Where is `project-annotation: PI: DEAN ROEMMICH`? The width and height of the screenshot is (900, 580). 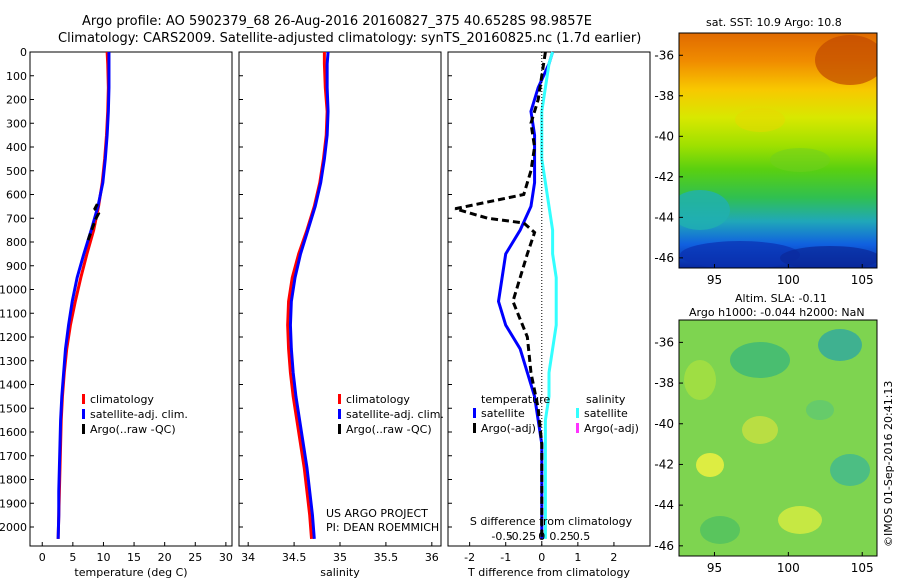 project-annotation: PI: DEAN ROEMMICH is located at coordinates (382, 527).